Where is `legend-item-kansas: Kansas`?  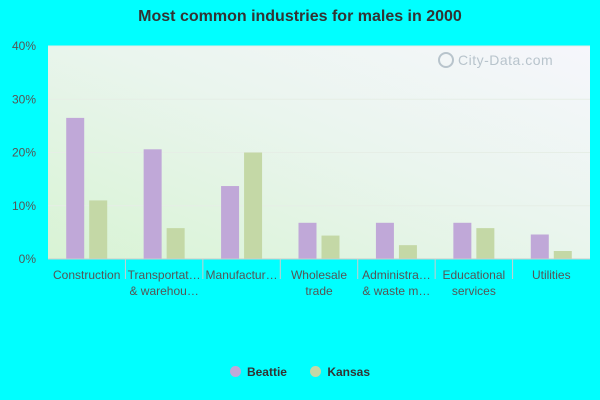
legend-item-kansas: Kansas is located at coordinates (340, 372).